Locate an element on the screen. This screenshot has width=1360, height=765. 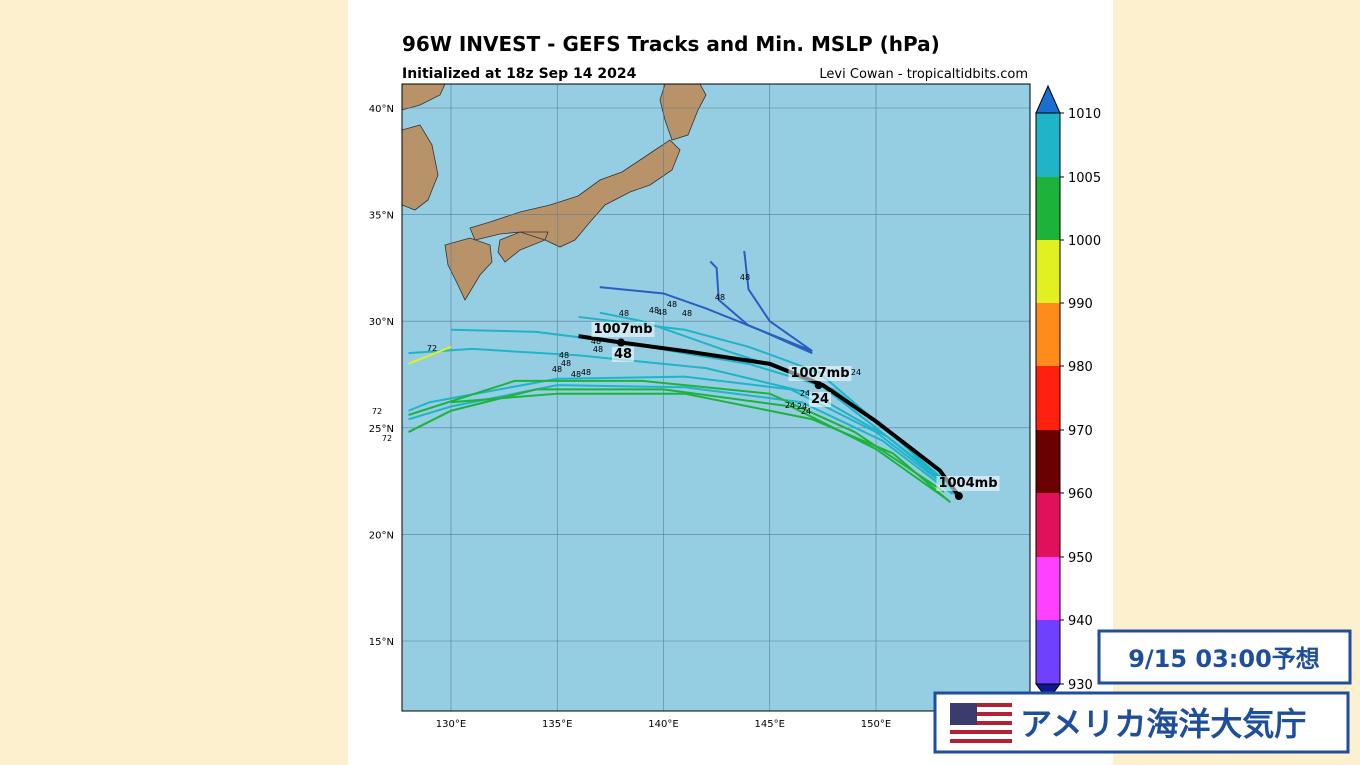
time-label: 9/15 03:00予想 is located at coordinates (1224, 659).